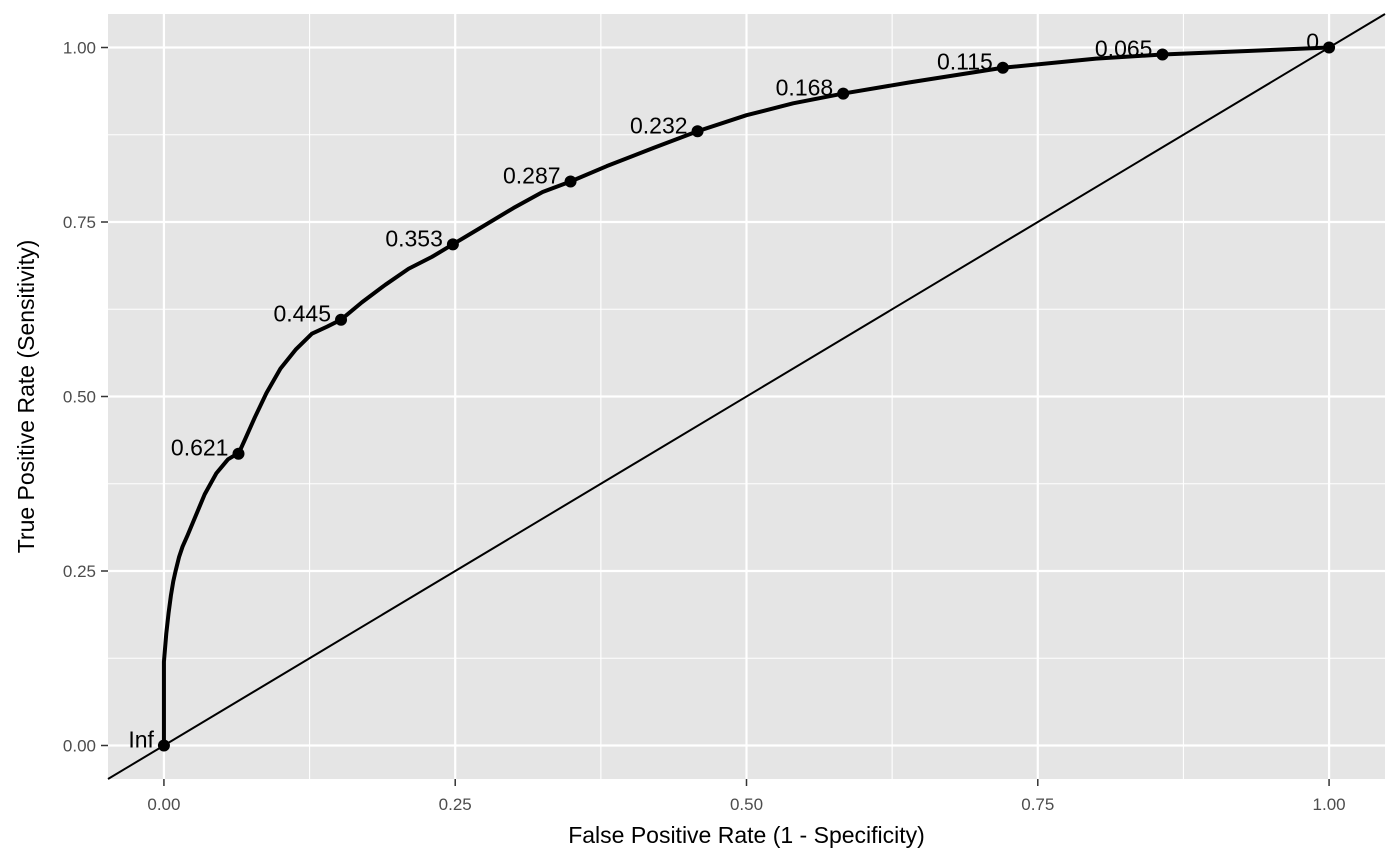  What do you see at coordinates (141, 739) in the screenshot?
I see `threshold-label-0: Inf` at bounding box center [141, 739].